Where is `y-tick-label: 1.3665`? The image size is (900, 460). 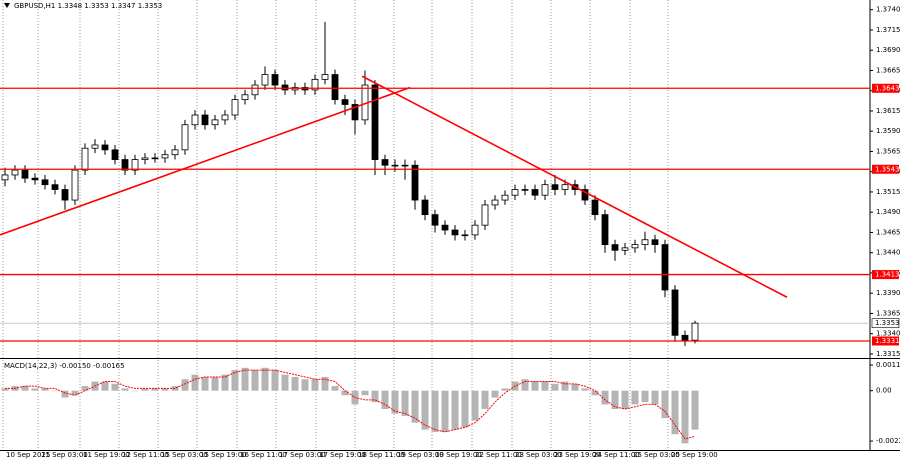
y-tick-label: 1.3665 is located at coordinates (888, 70).